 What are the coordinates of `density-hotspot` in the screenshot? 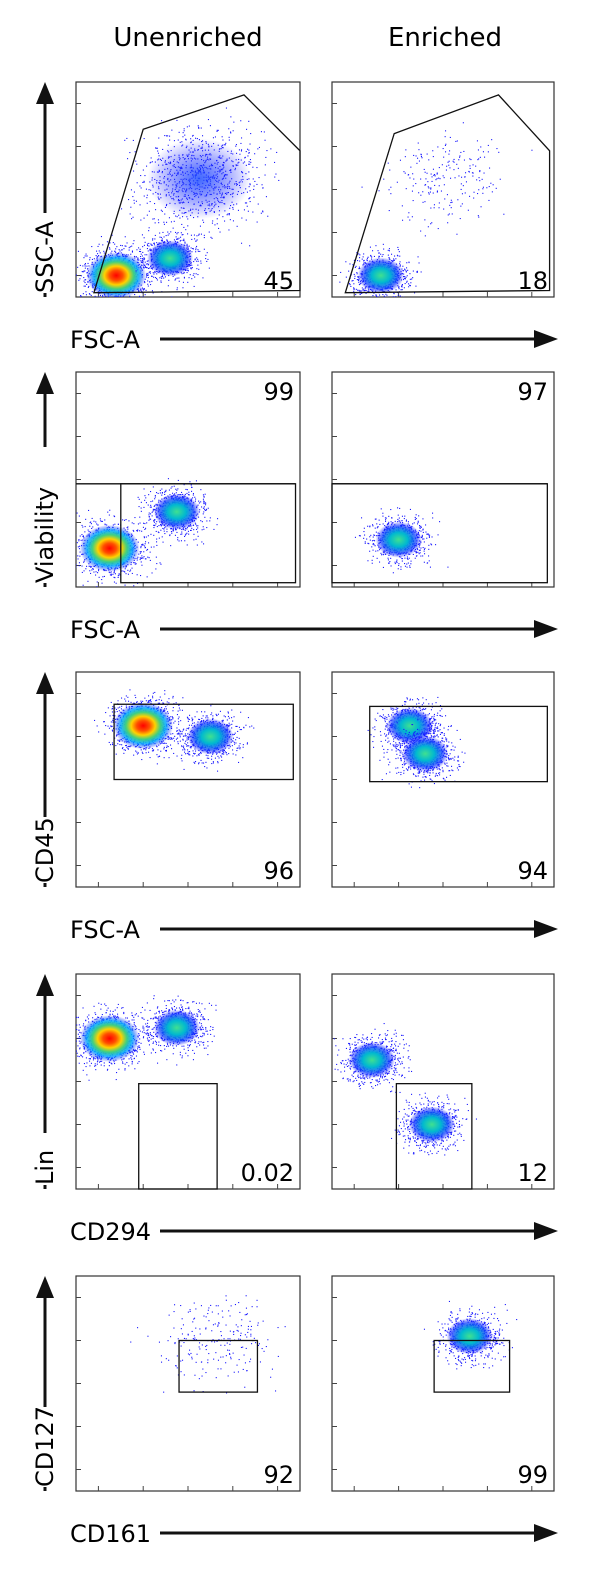 It's located at (176, 511).